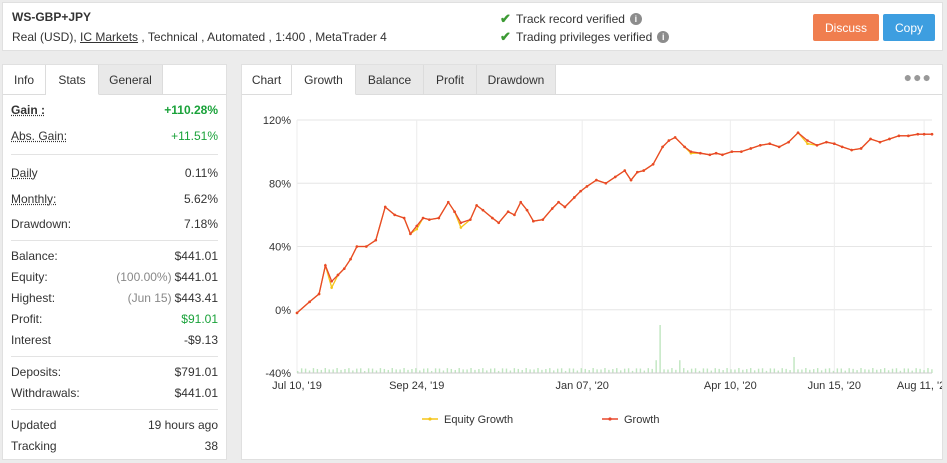 Image resolution: width=947 pixels, height=463 pixels. I want to click on ellipsis-icon: ●●●, so click(917, 77).